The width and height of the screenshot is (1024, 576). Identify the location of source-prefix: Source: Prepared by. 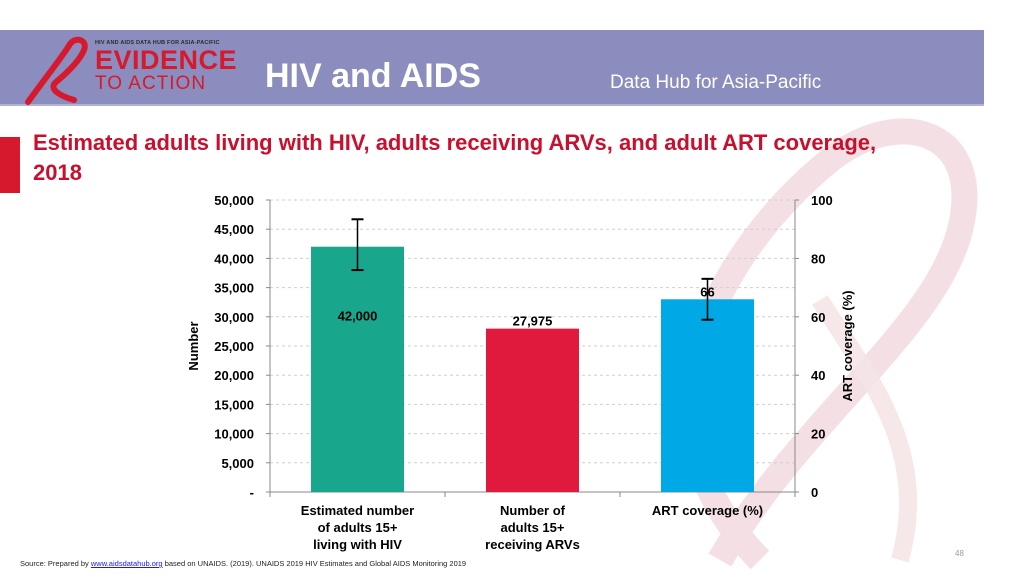
(54, 563).